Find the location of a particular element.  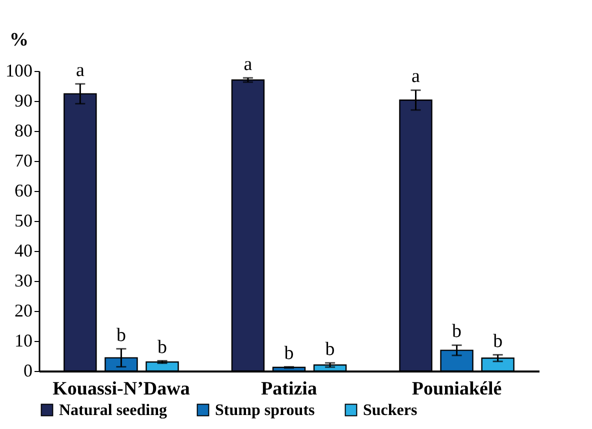

y-tick-label: 30 is located at coordinates (23, 280).